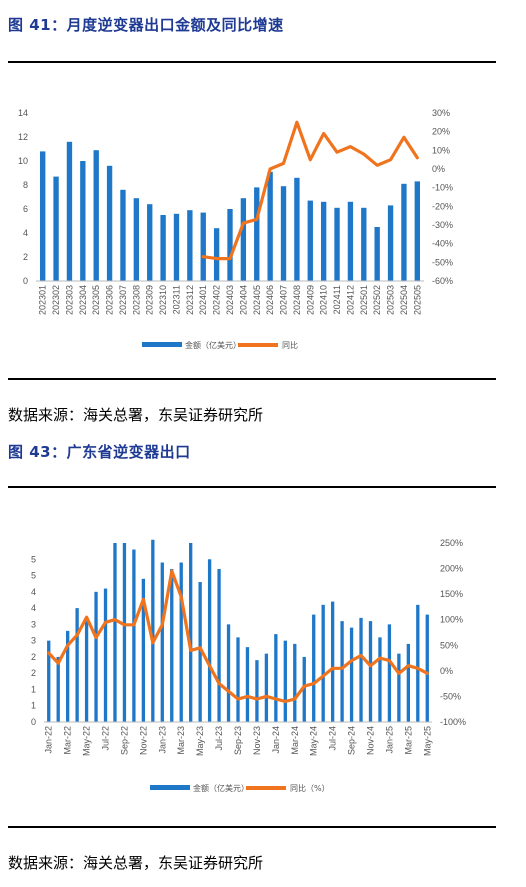 This screenshot has height=887, width=526. I want to click on x-tick-label: 202310, so click(163, 300).